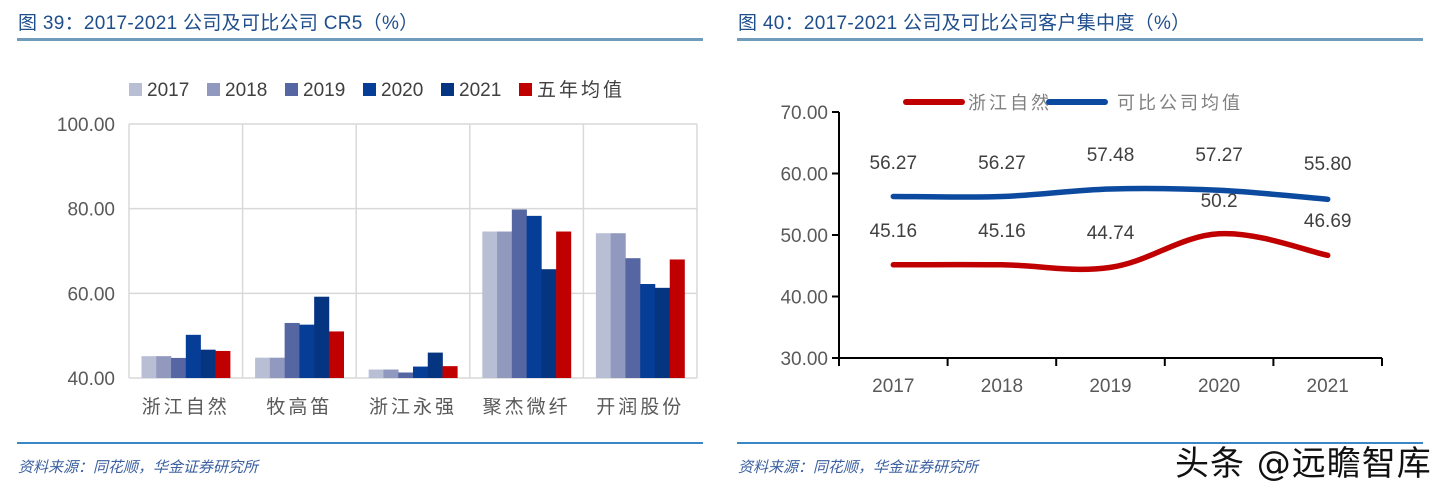  What do you see at coordinates (1080, 39) in the screenshot?
I see `right-title-divider` at bounding box center [1080, 39].